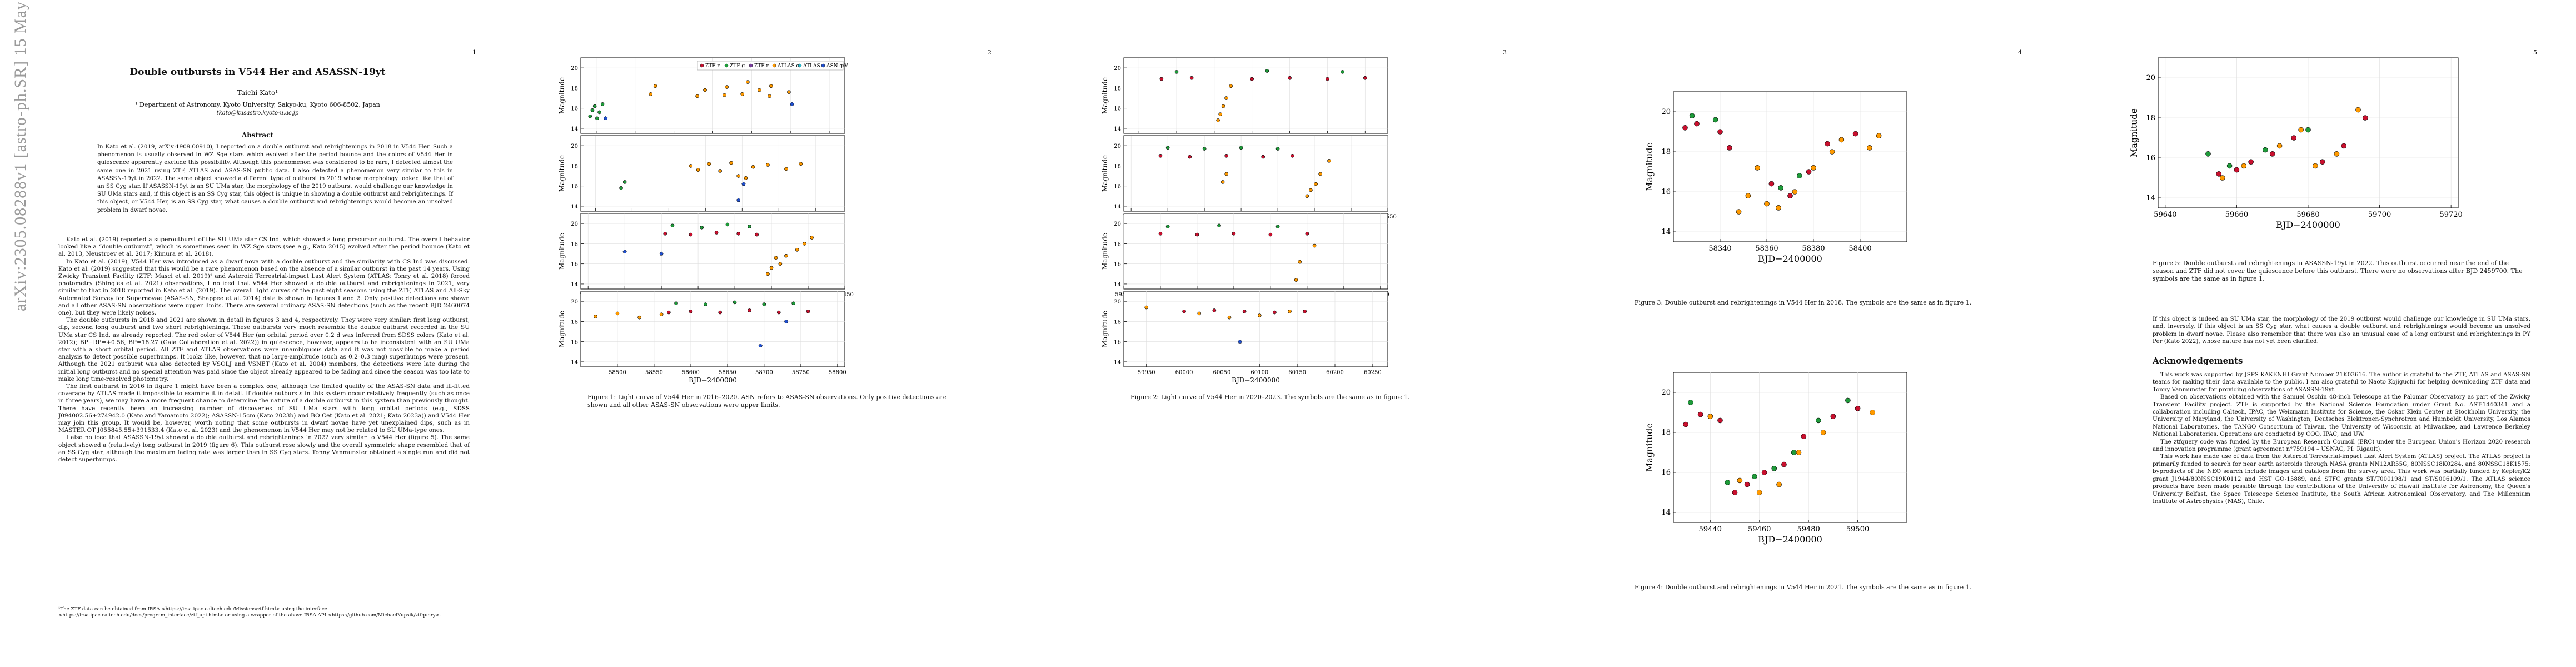  What do you see at coordinates (751, 65) in the screenshot?
I see `legend-marker-ztf-i` at bounding box center [751, 65].